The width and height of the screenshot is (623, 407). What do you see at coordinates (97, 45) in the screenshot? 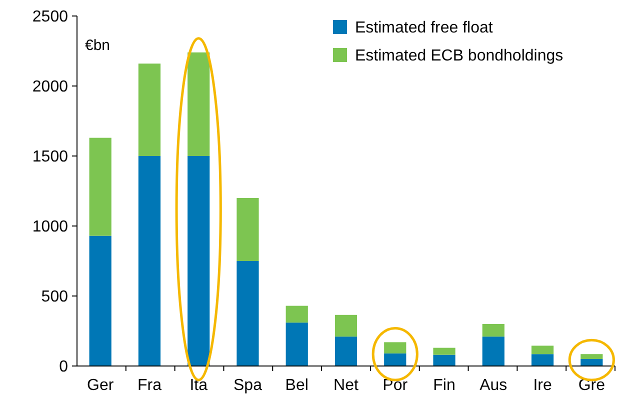
I see `y-axis-title: €bn` at bounding box center [97, 45].